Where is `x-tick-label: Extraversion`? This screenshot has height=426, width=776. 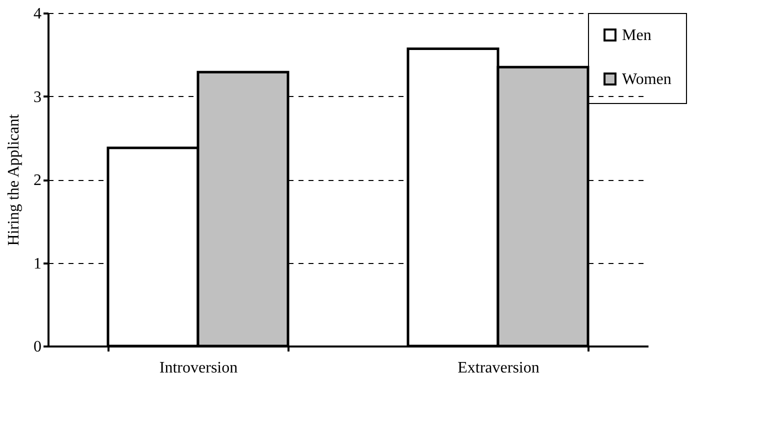 x-tick-label: Extraversion is located at coordinates (499, 368).